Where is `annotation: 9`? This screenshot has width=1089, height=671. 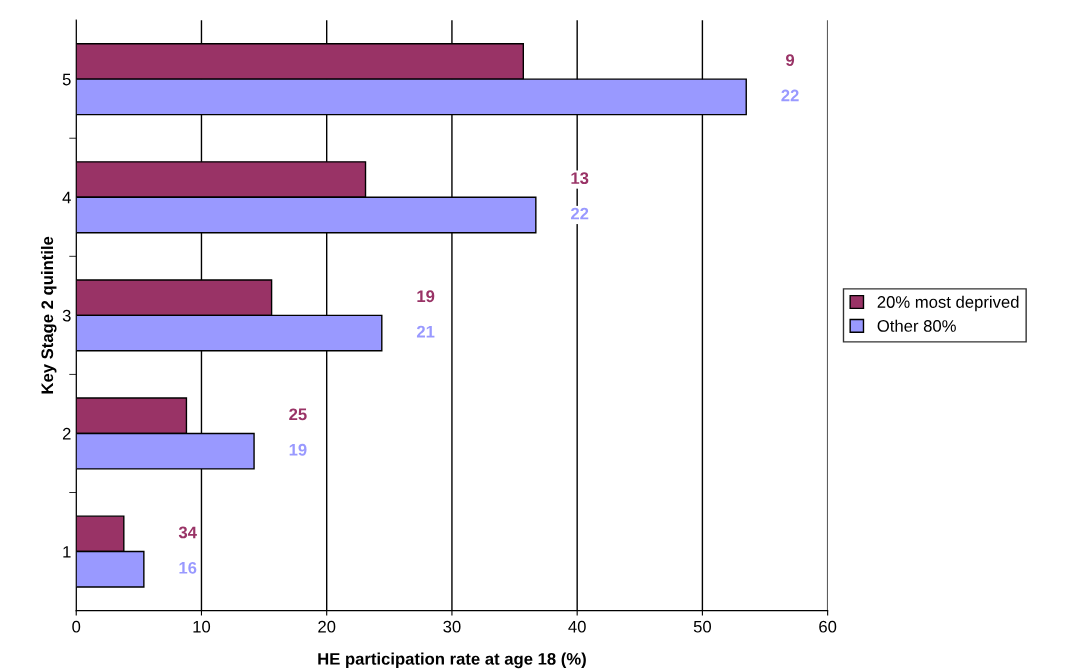
annotation: 9 is located at coordinates (790, 60).